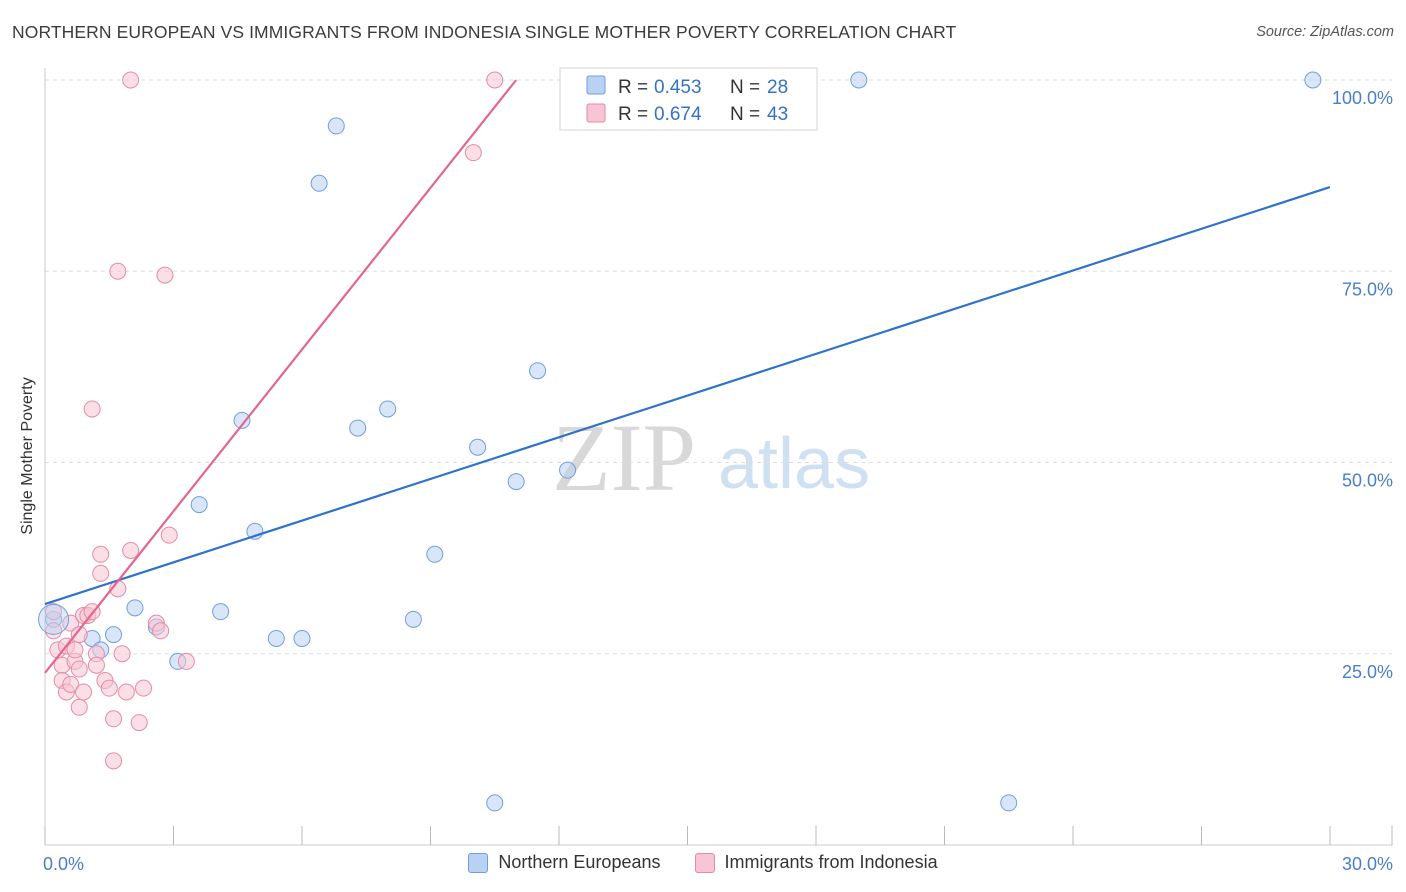  I want to click on stats-r-value: 0.453, so click(678, 87).